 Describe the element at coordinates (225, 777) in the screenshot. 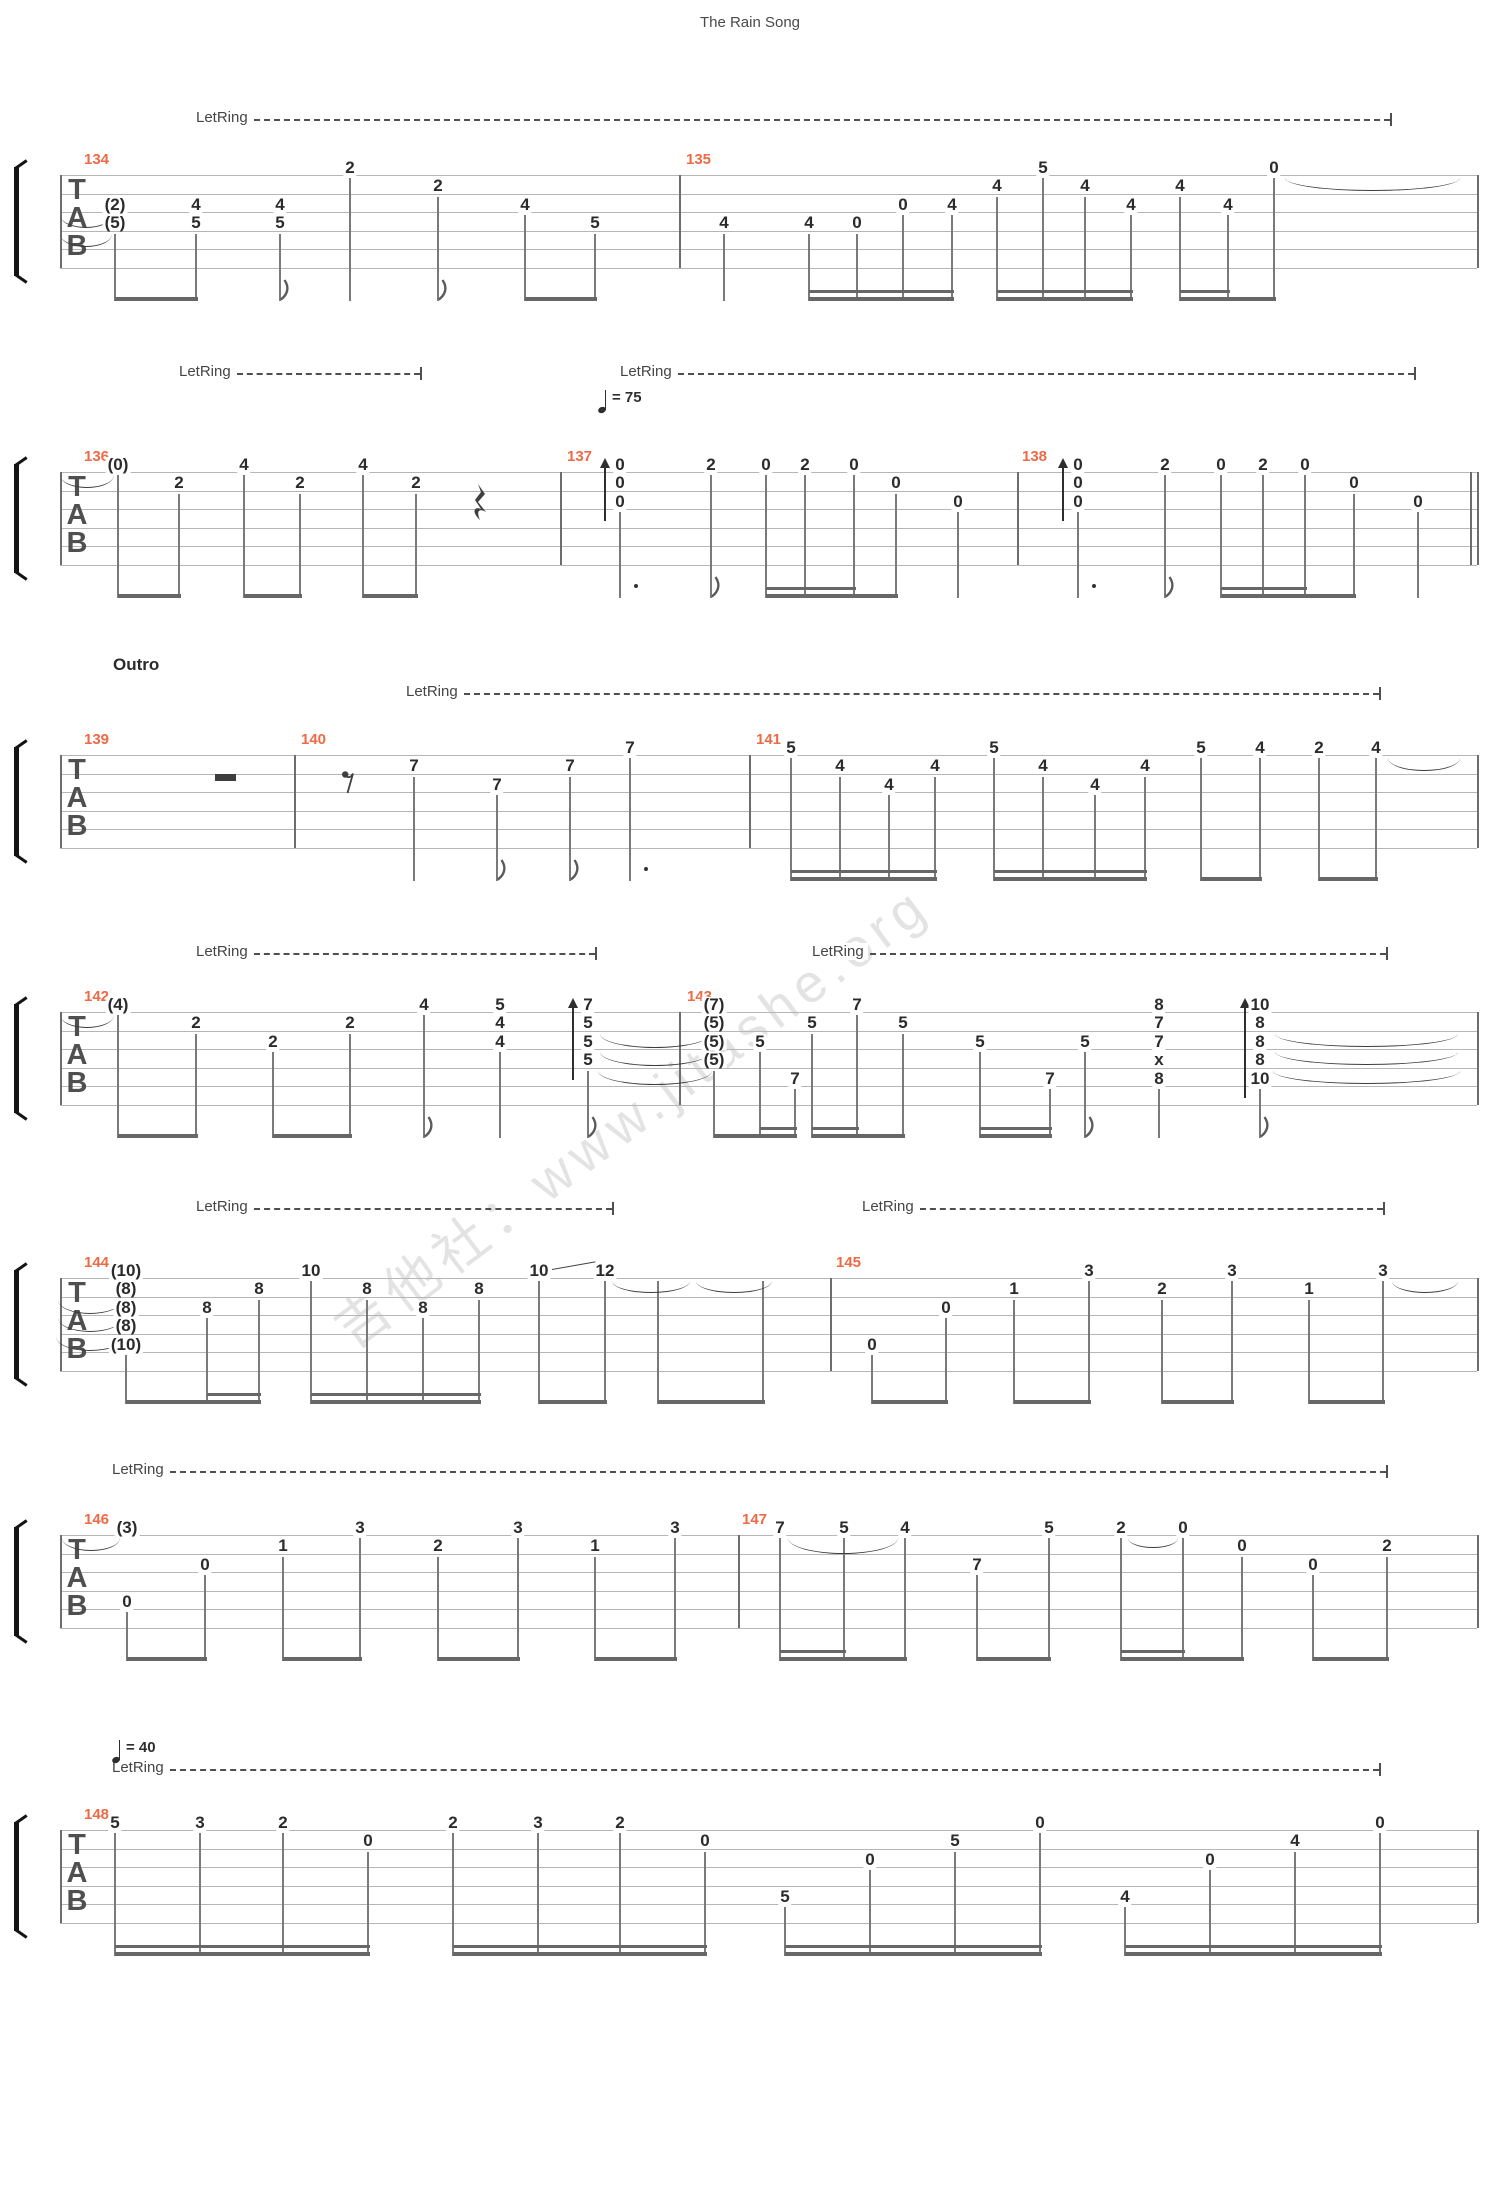

I see `whole-rest-icon` at that location.